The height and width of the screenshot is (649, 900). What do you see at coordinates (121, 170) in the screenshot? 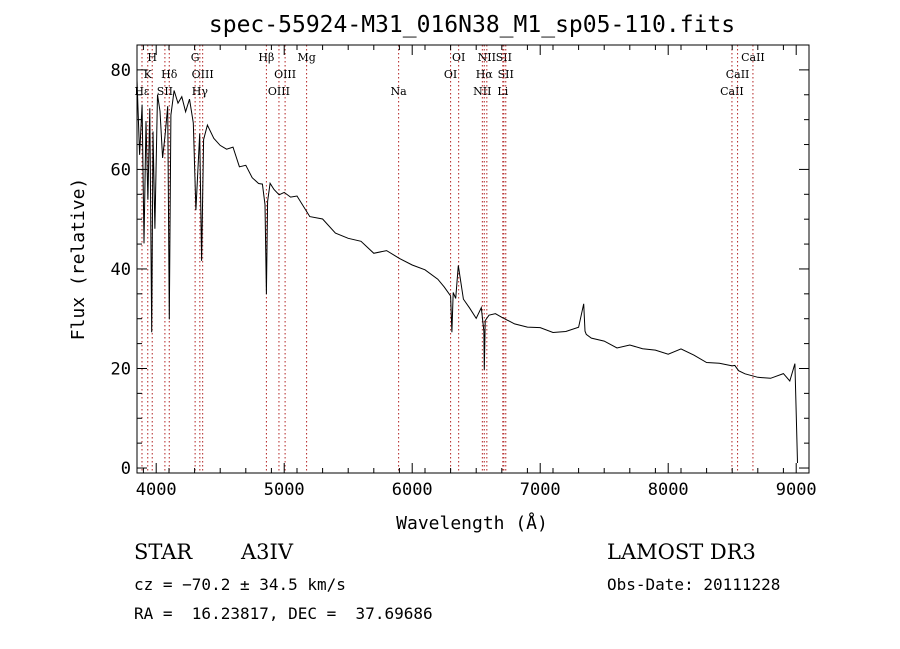
I see `y-tick-label-60: 60` at bounding box center [121, 170].